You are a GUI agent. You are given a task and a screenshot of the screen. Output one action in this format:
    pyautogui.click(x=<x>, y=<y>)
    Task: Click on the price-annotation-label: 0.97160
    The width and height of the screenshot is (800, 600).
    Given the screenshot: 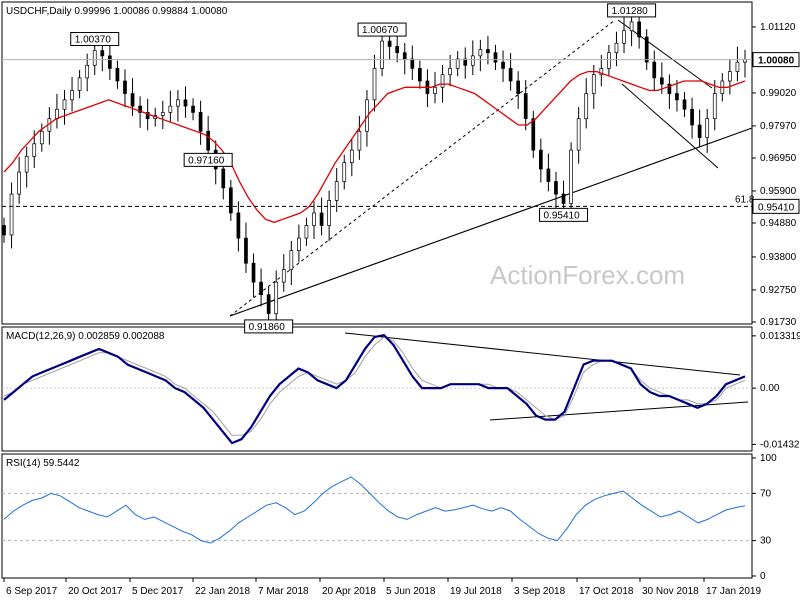 What is the action you would take?
    pyautogui.click(x=206, y=160)
    